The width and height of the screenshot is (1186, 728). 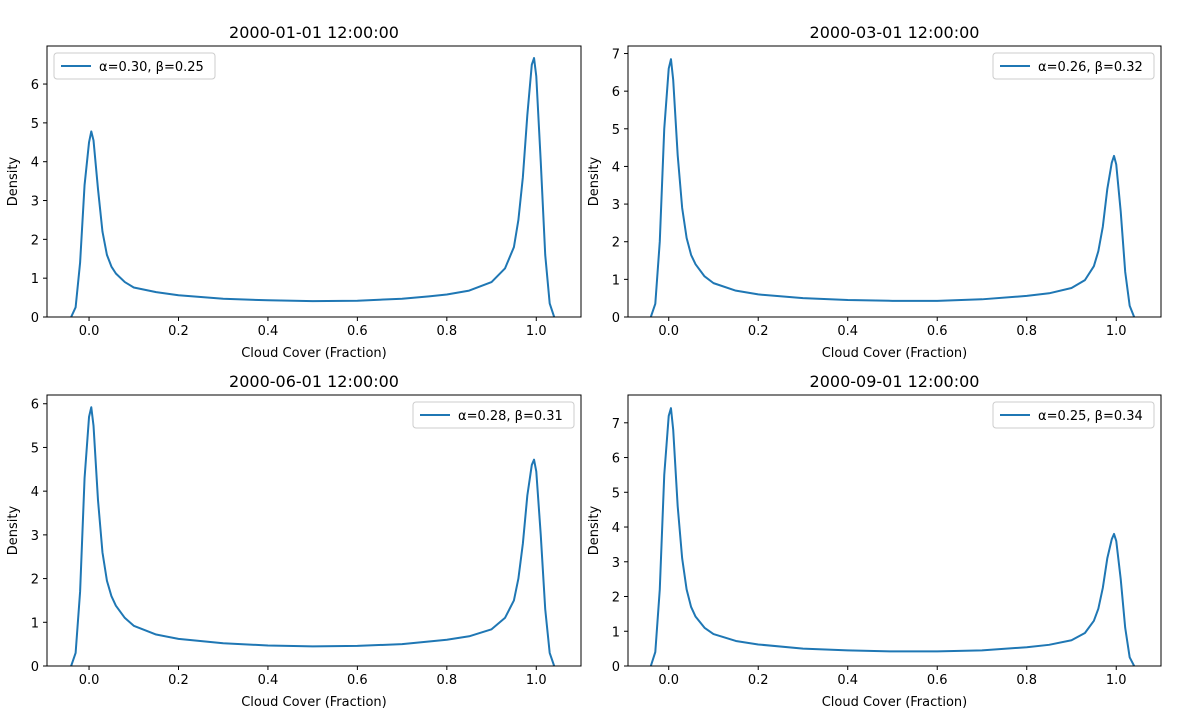 What do you see at coordinates (895, 381) in the screenshot?
I see `subplot-title: 2000-09-01 12:00:00` at bounding box center [895, 381].